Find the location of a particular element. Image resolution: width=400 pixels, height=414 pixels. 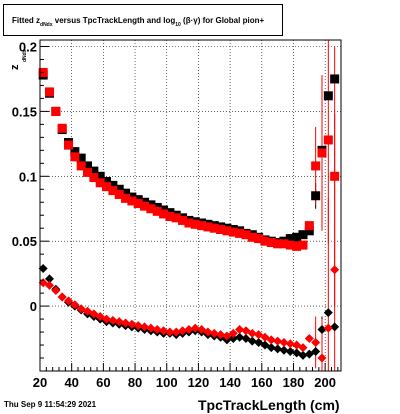

x-tick-label: 200 is located at coordinates (325, 382).